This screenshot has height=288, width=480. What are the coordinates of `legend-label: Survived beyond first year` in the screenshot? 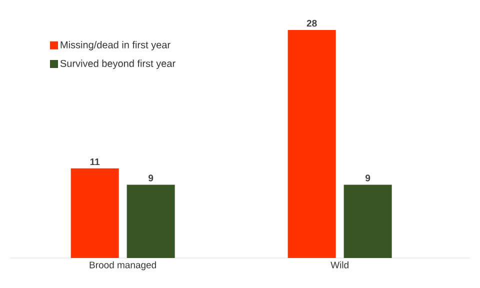 It's located at (118, 65).